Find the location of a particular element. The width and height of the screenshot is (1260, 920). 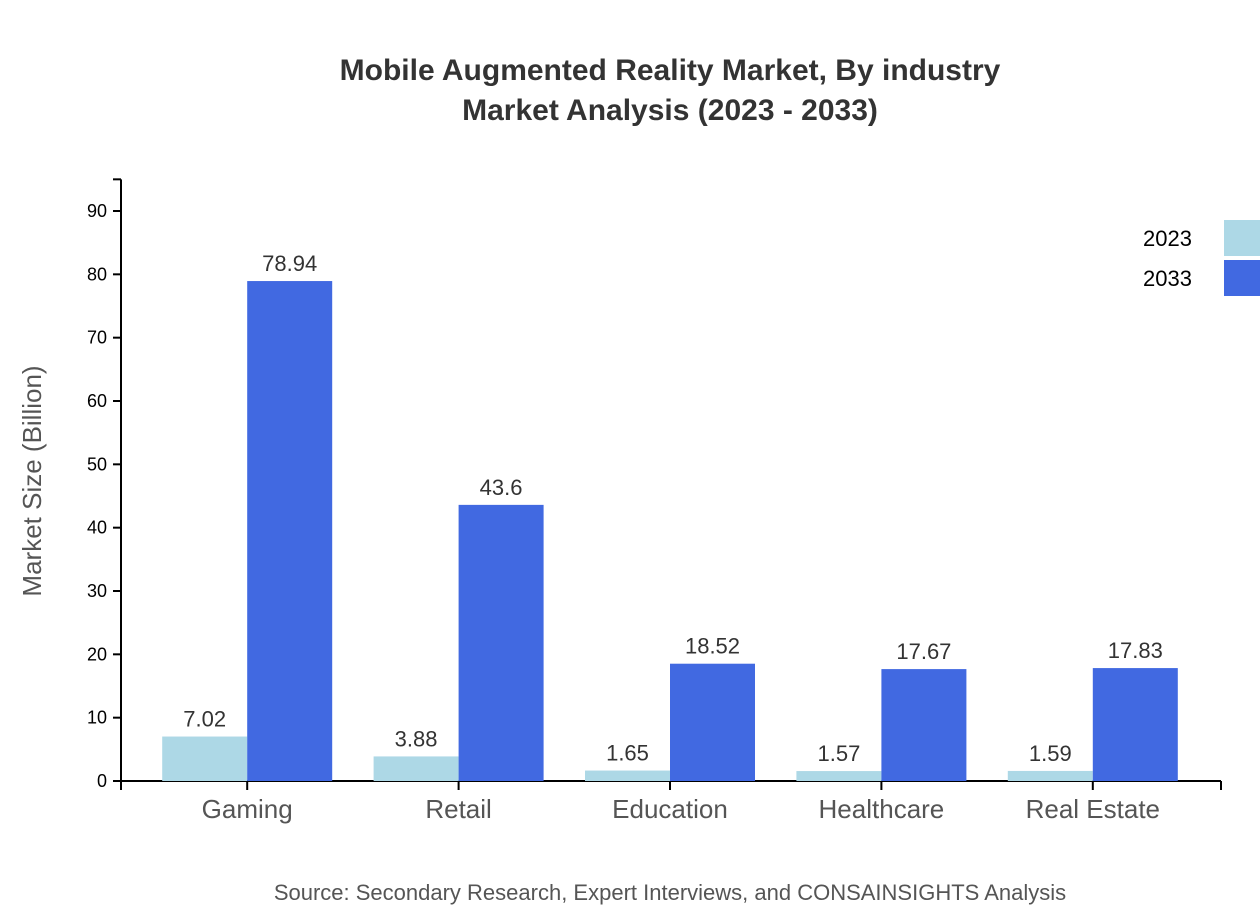

bar-2023-gaming is located at coordinates (205, 758).